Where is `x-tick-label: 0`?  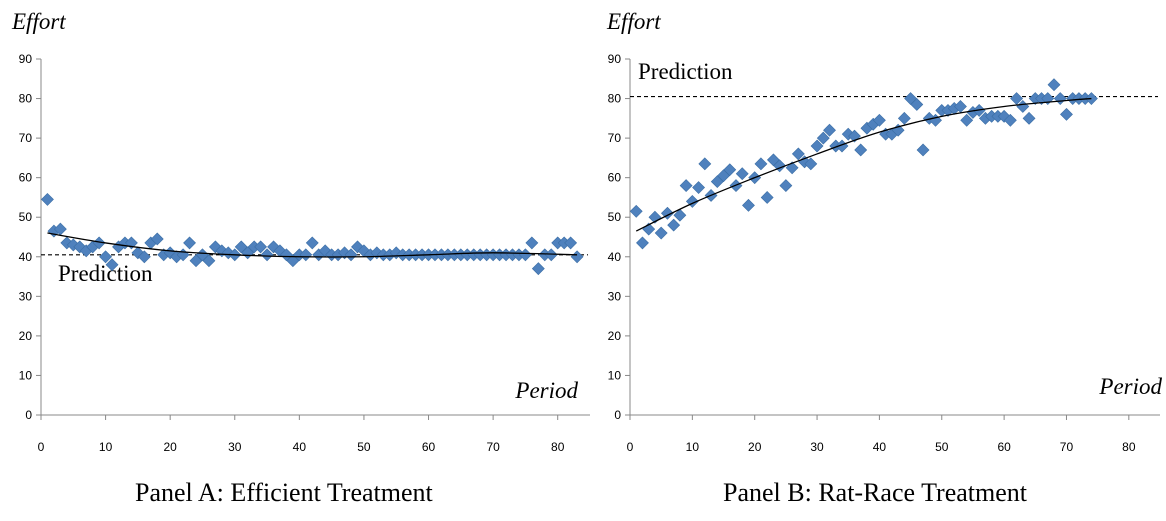 x-tick-label: 0 is located at coordinates (630, 447).